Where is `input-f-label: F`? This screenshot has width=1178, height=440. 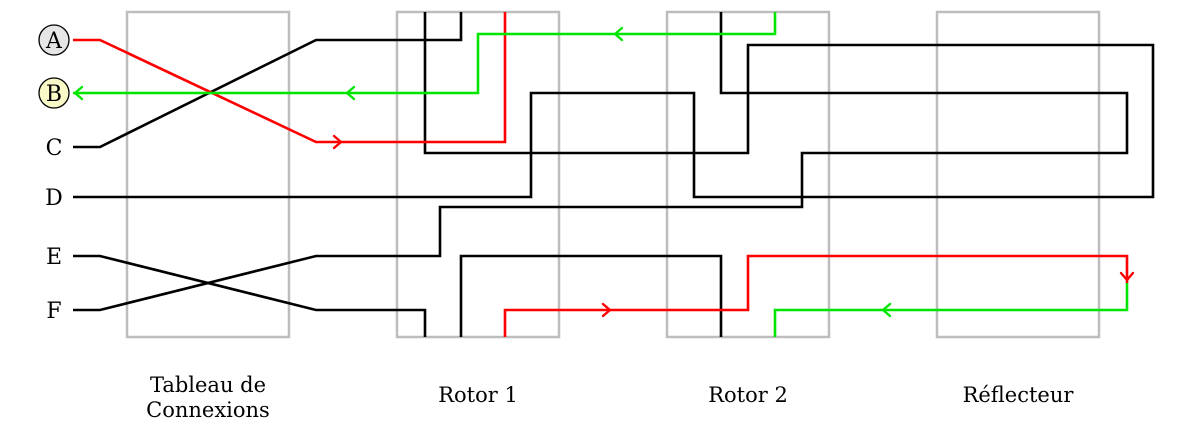
input-f-label: F is located at coordinates (53, 311).